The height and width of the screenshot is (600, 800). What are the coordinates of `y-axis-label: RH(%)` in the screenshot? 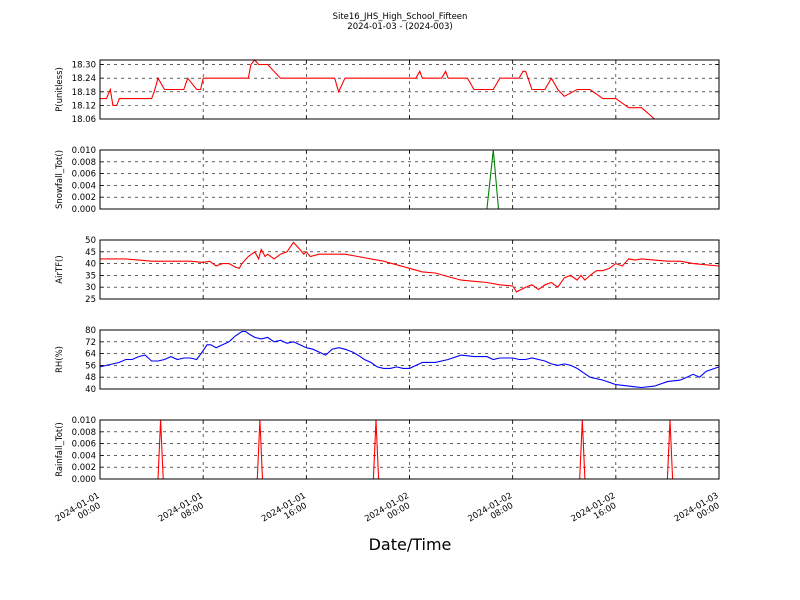 It's located at (60, 359).